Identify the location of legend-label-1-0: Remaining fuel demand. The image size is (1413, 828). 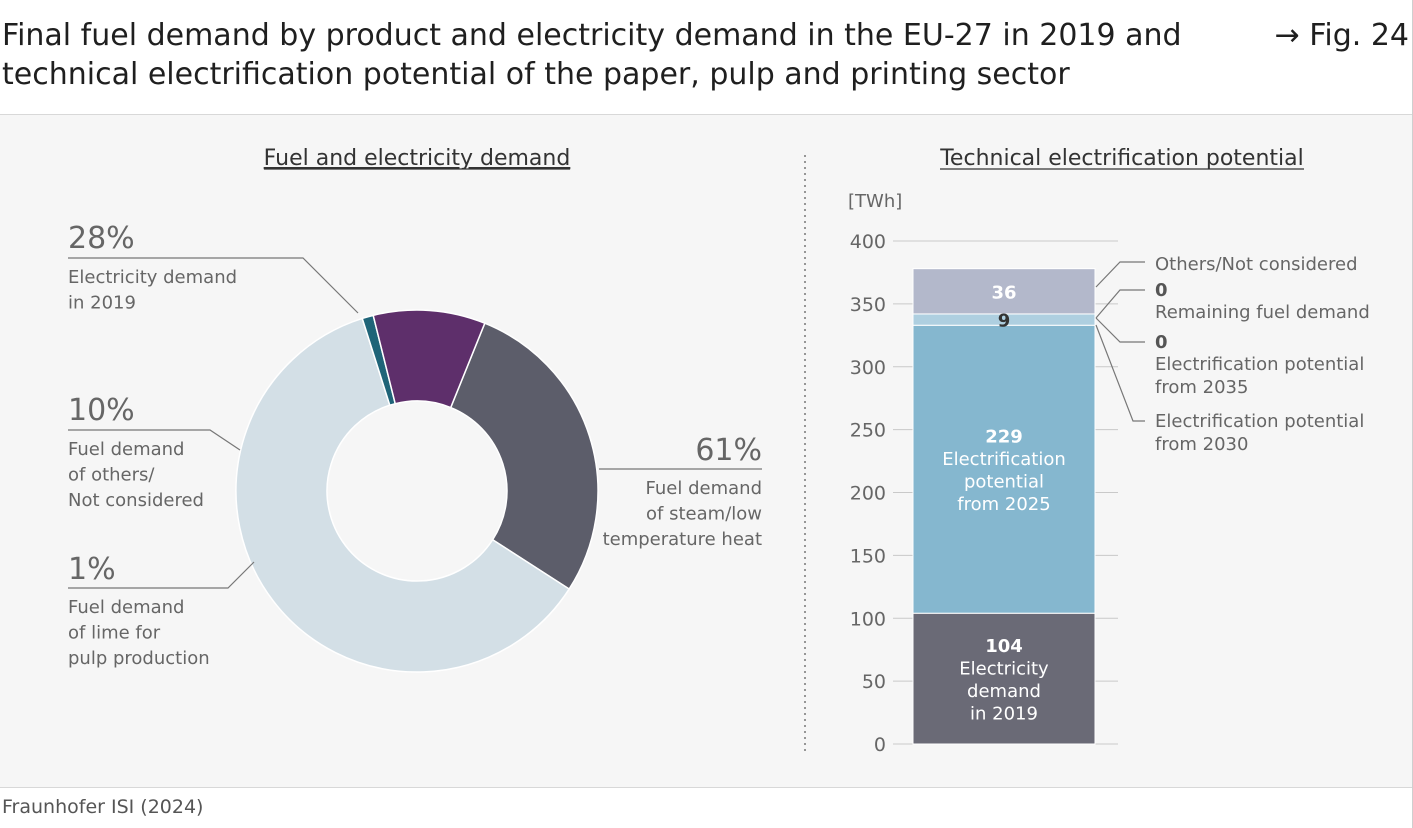
(1262, 312).